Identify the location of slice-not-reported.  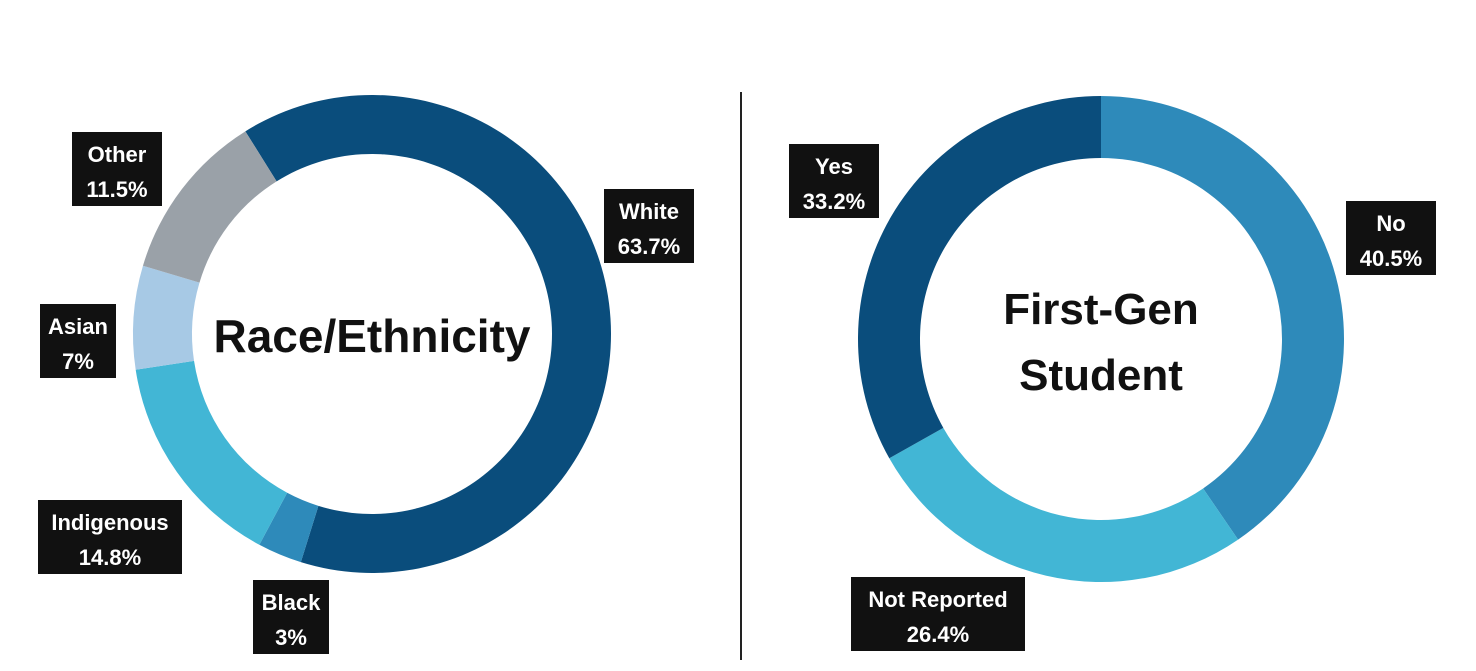
(1064, 504).